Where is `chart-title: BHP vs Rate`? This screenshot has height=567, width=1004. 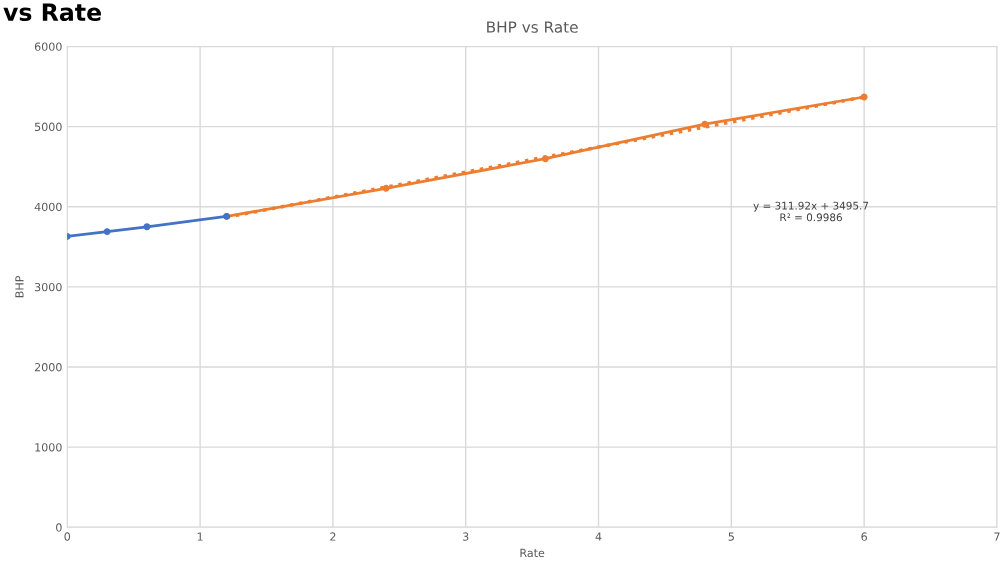
chart-title: BHP vs Rate is located at coordinates (532, 27).